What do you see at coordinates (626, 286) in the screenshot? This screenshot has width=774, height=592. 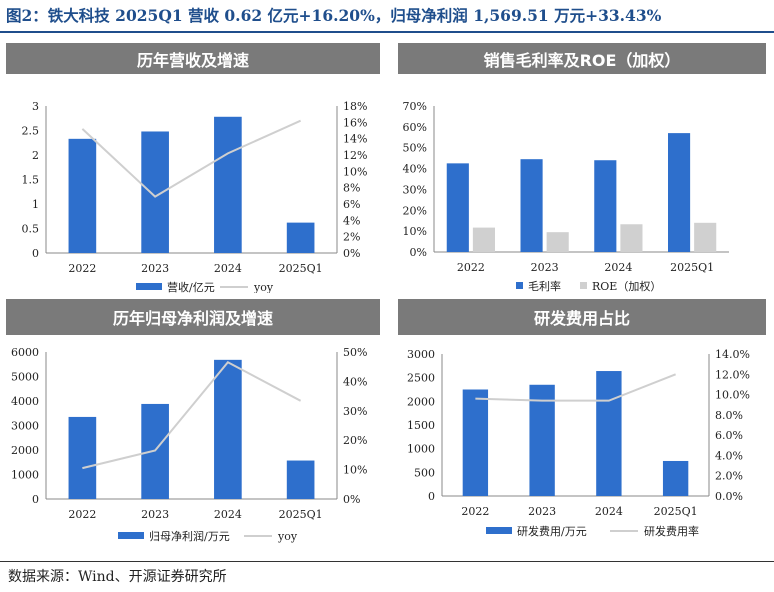 I see `legend-label-1: ROE（加权）` at bounding box center [626, 286].